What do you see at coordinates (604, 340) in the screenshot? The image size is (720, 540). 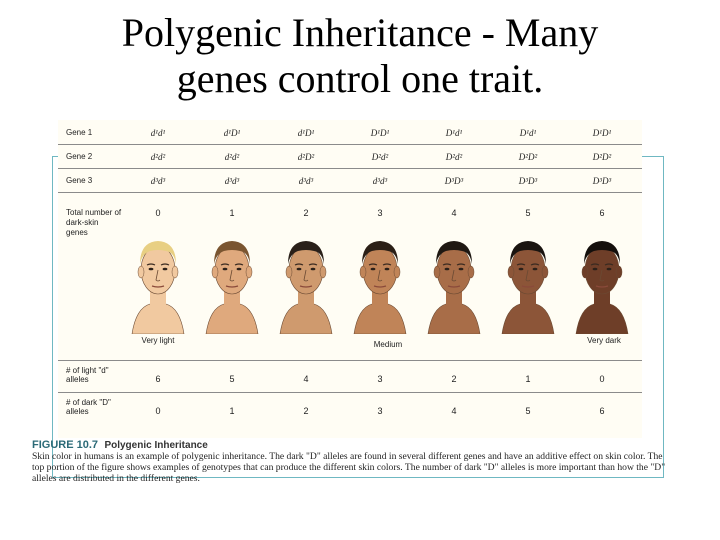 I see `shade-very-dark: Very dark` at bounding box center [604, 340].